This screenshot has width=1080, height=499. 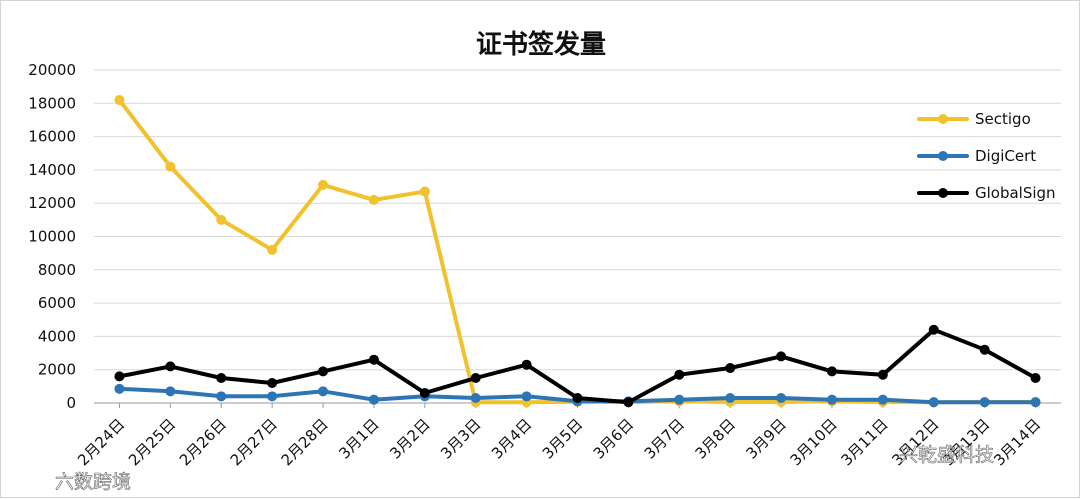 What do you see at coordinates (511, 438) in the screenshot?
I see `x-tick-label: 3月4日` at bounding box center [511, 438].